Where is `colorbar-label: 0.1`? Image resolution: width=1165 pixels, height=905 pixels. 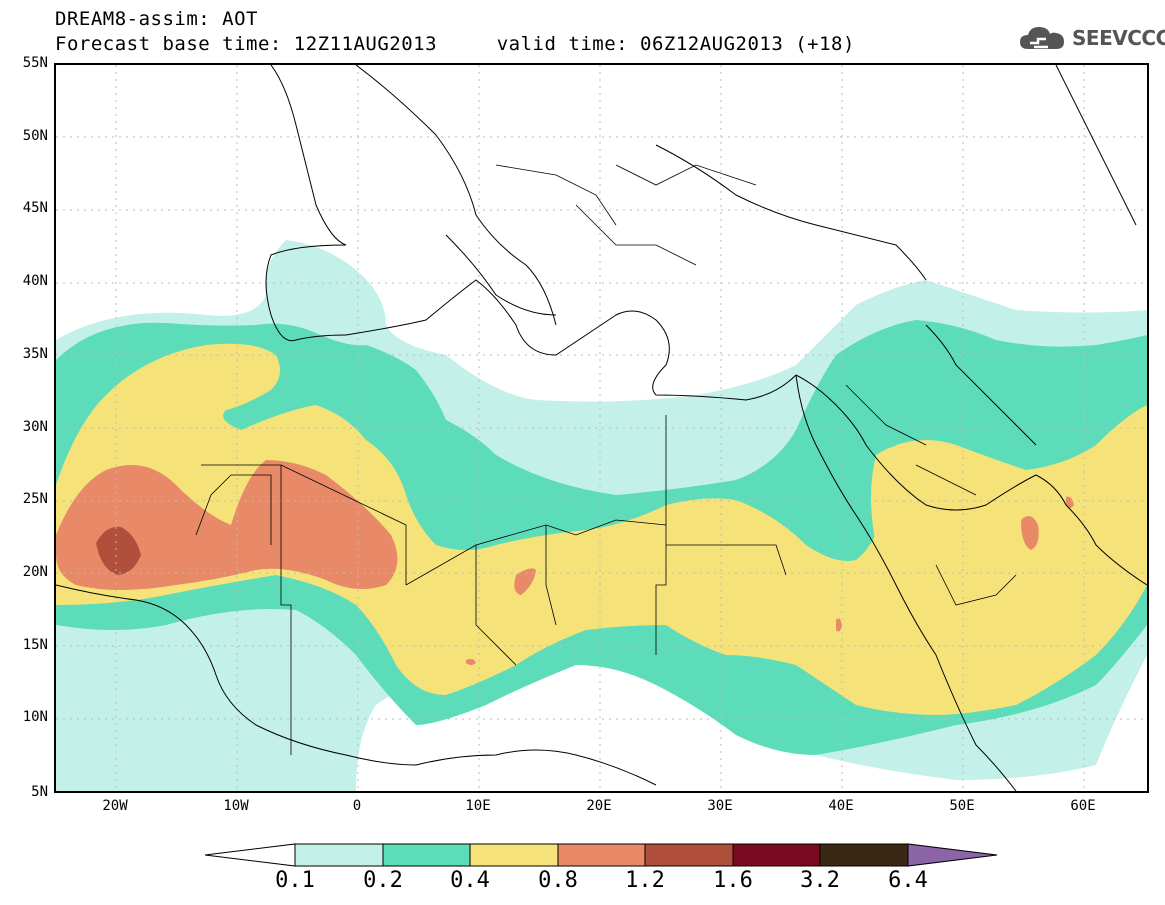
colorbar-label: 0.1 is located at coordinates (295, 880).